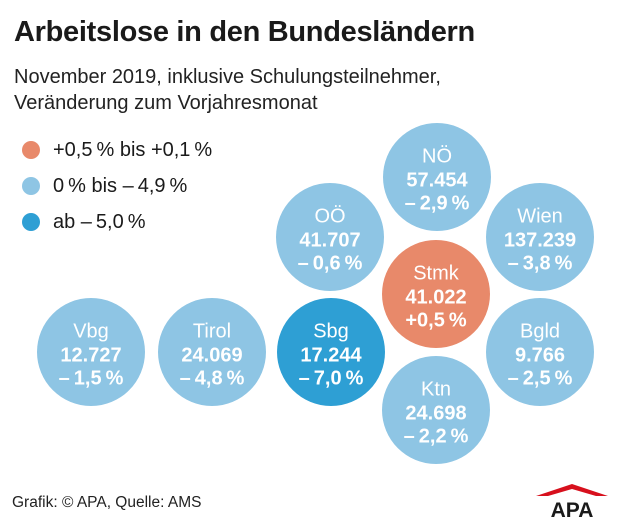  What do you see at coordinates (436, 436) in the screenshot?
I see `bubble-change-label: – 2,2 %` at bounding box center [436, 436].